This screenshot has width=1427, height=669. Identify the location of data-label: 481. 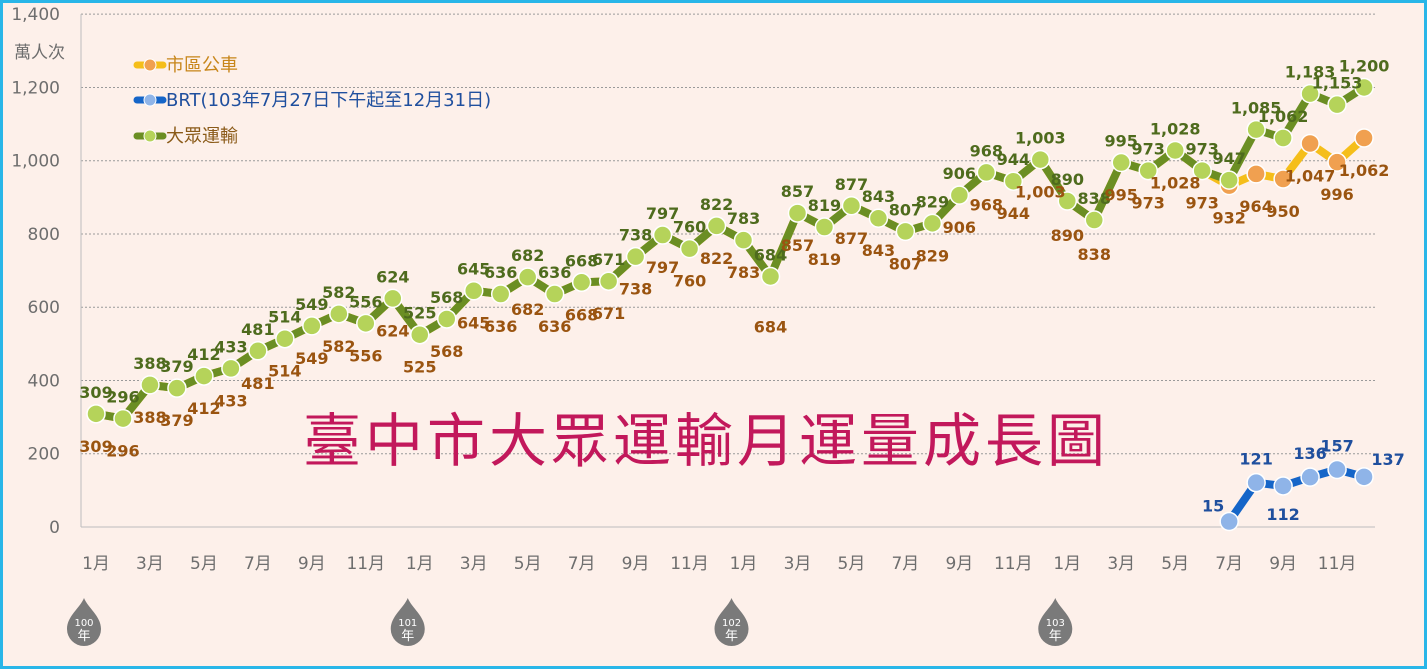
(257, 329).